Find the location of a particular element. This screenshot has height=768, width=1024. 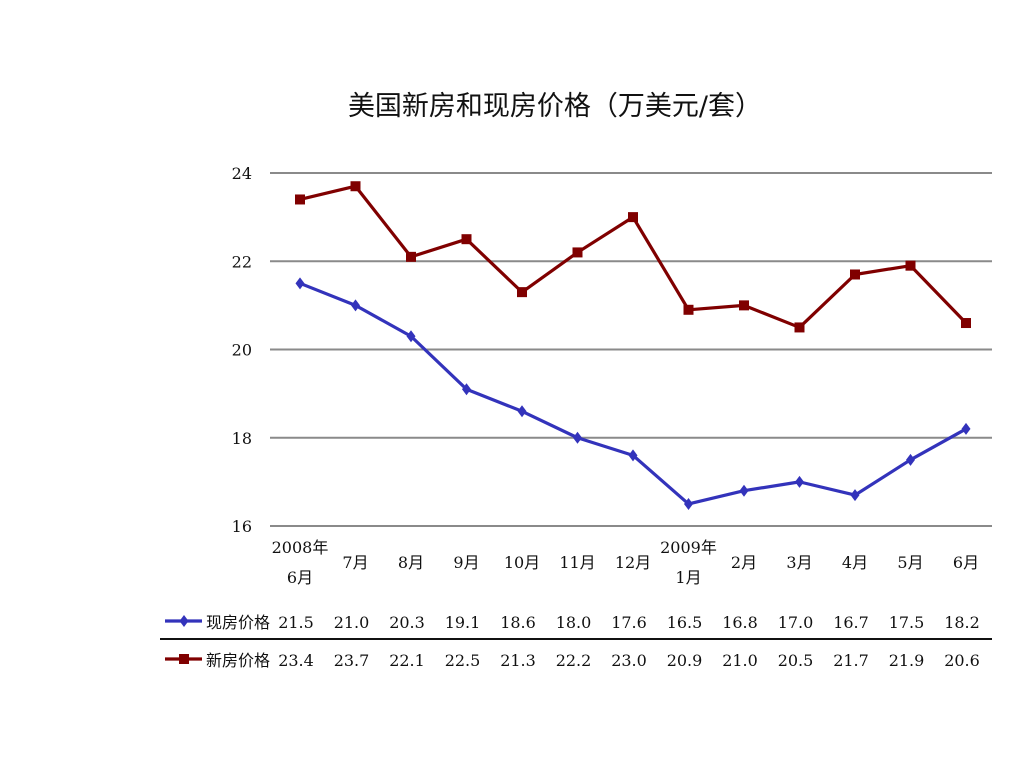

x-axis-categories: 2008年 6月 7月 8月 9月 10月 11月 12月 2009年 1月 2月 3月 4月 5月 6月 is located at coordinates (625, 562).